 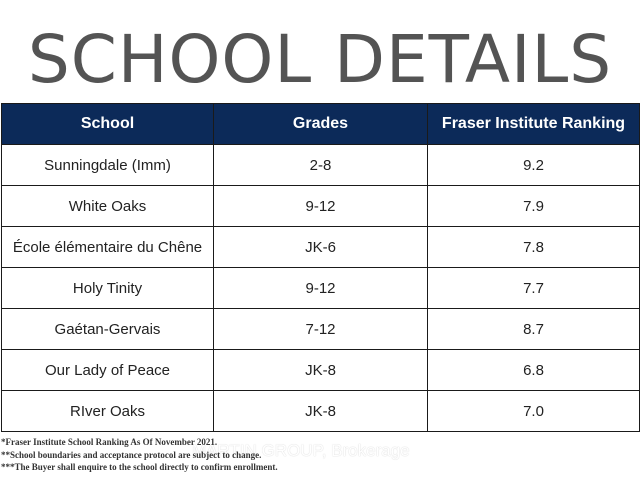 I want to click on table-row: École élémentaire du Chêne JK-6 7.8, so click(x=320, y=247).